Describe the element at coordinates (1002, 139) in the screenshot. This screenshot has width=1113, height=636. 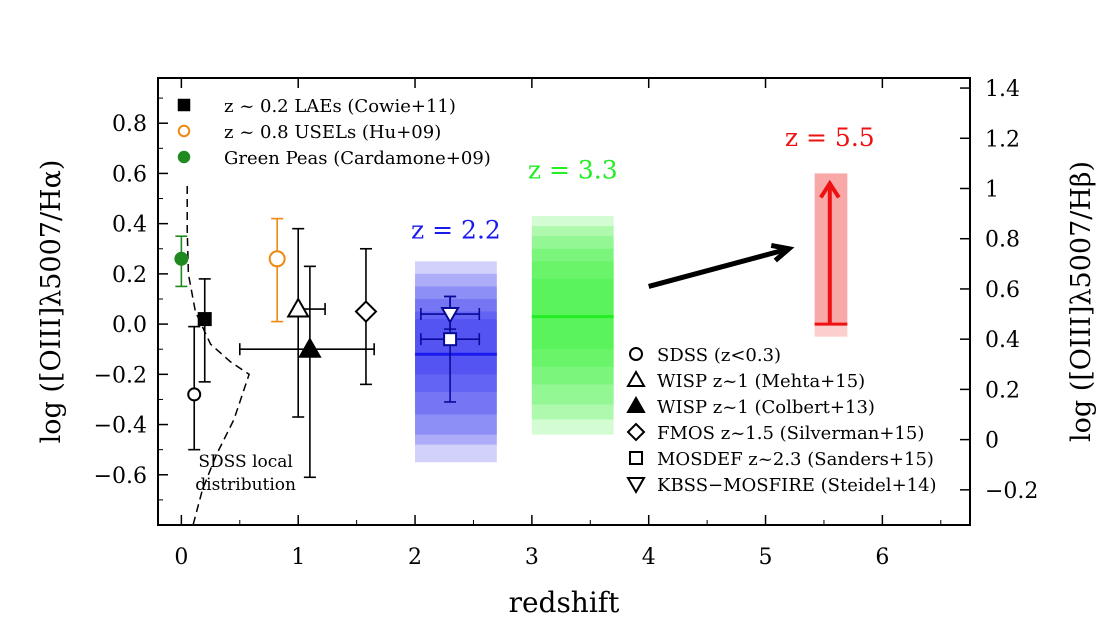
I see `y-right-tick-label: 1.2` at that location.